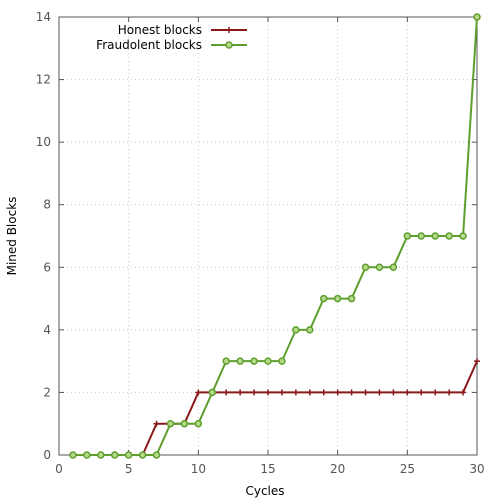  Describe the element at coordinates (47, 455) in the screenshot. I see `y-tick-label: 0` at that location.